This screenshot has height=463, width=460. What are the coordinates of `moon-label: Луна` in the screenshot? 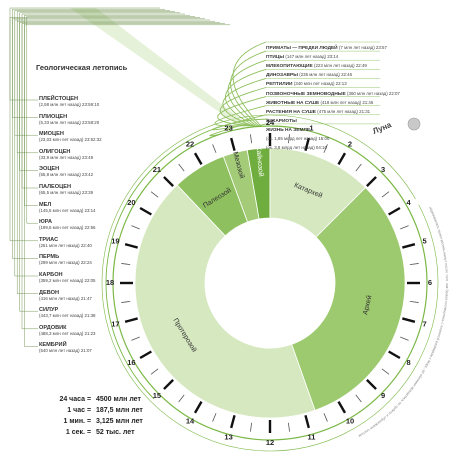 It's located at (382, 128).